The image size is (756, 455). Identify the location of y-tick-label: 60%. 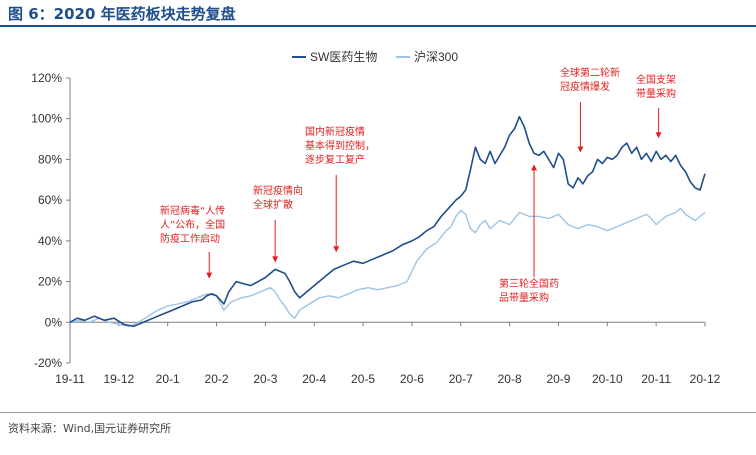
(50, 200).